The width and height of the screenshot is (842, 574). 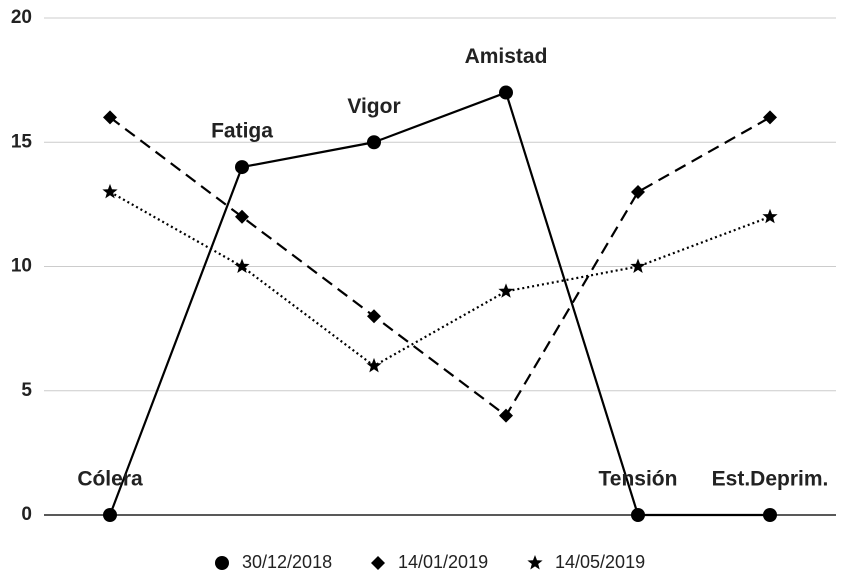 I want to click on y-tick-label: 10, so click(x=21, y=266).